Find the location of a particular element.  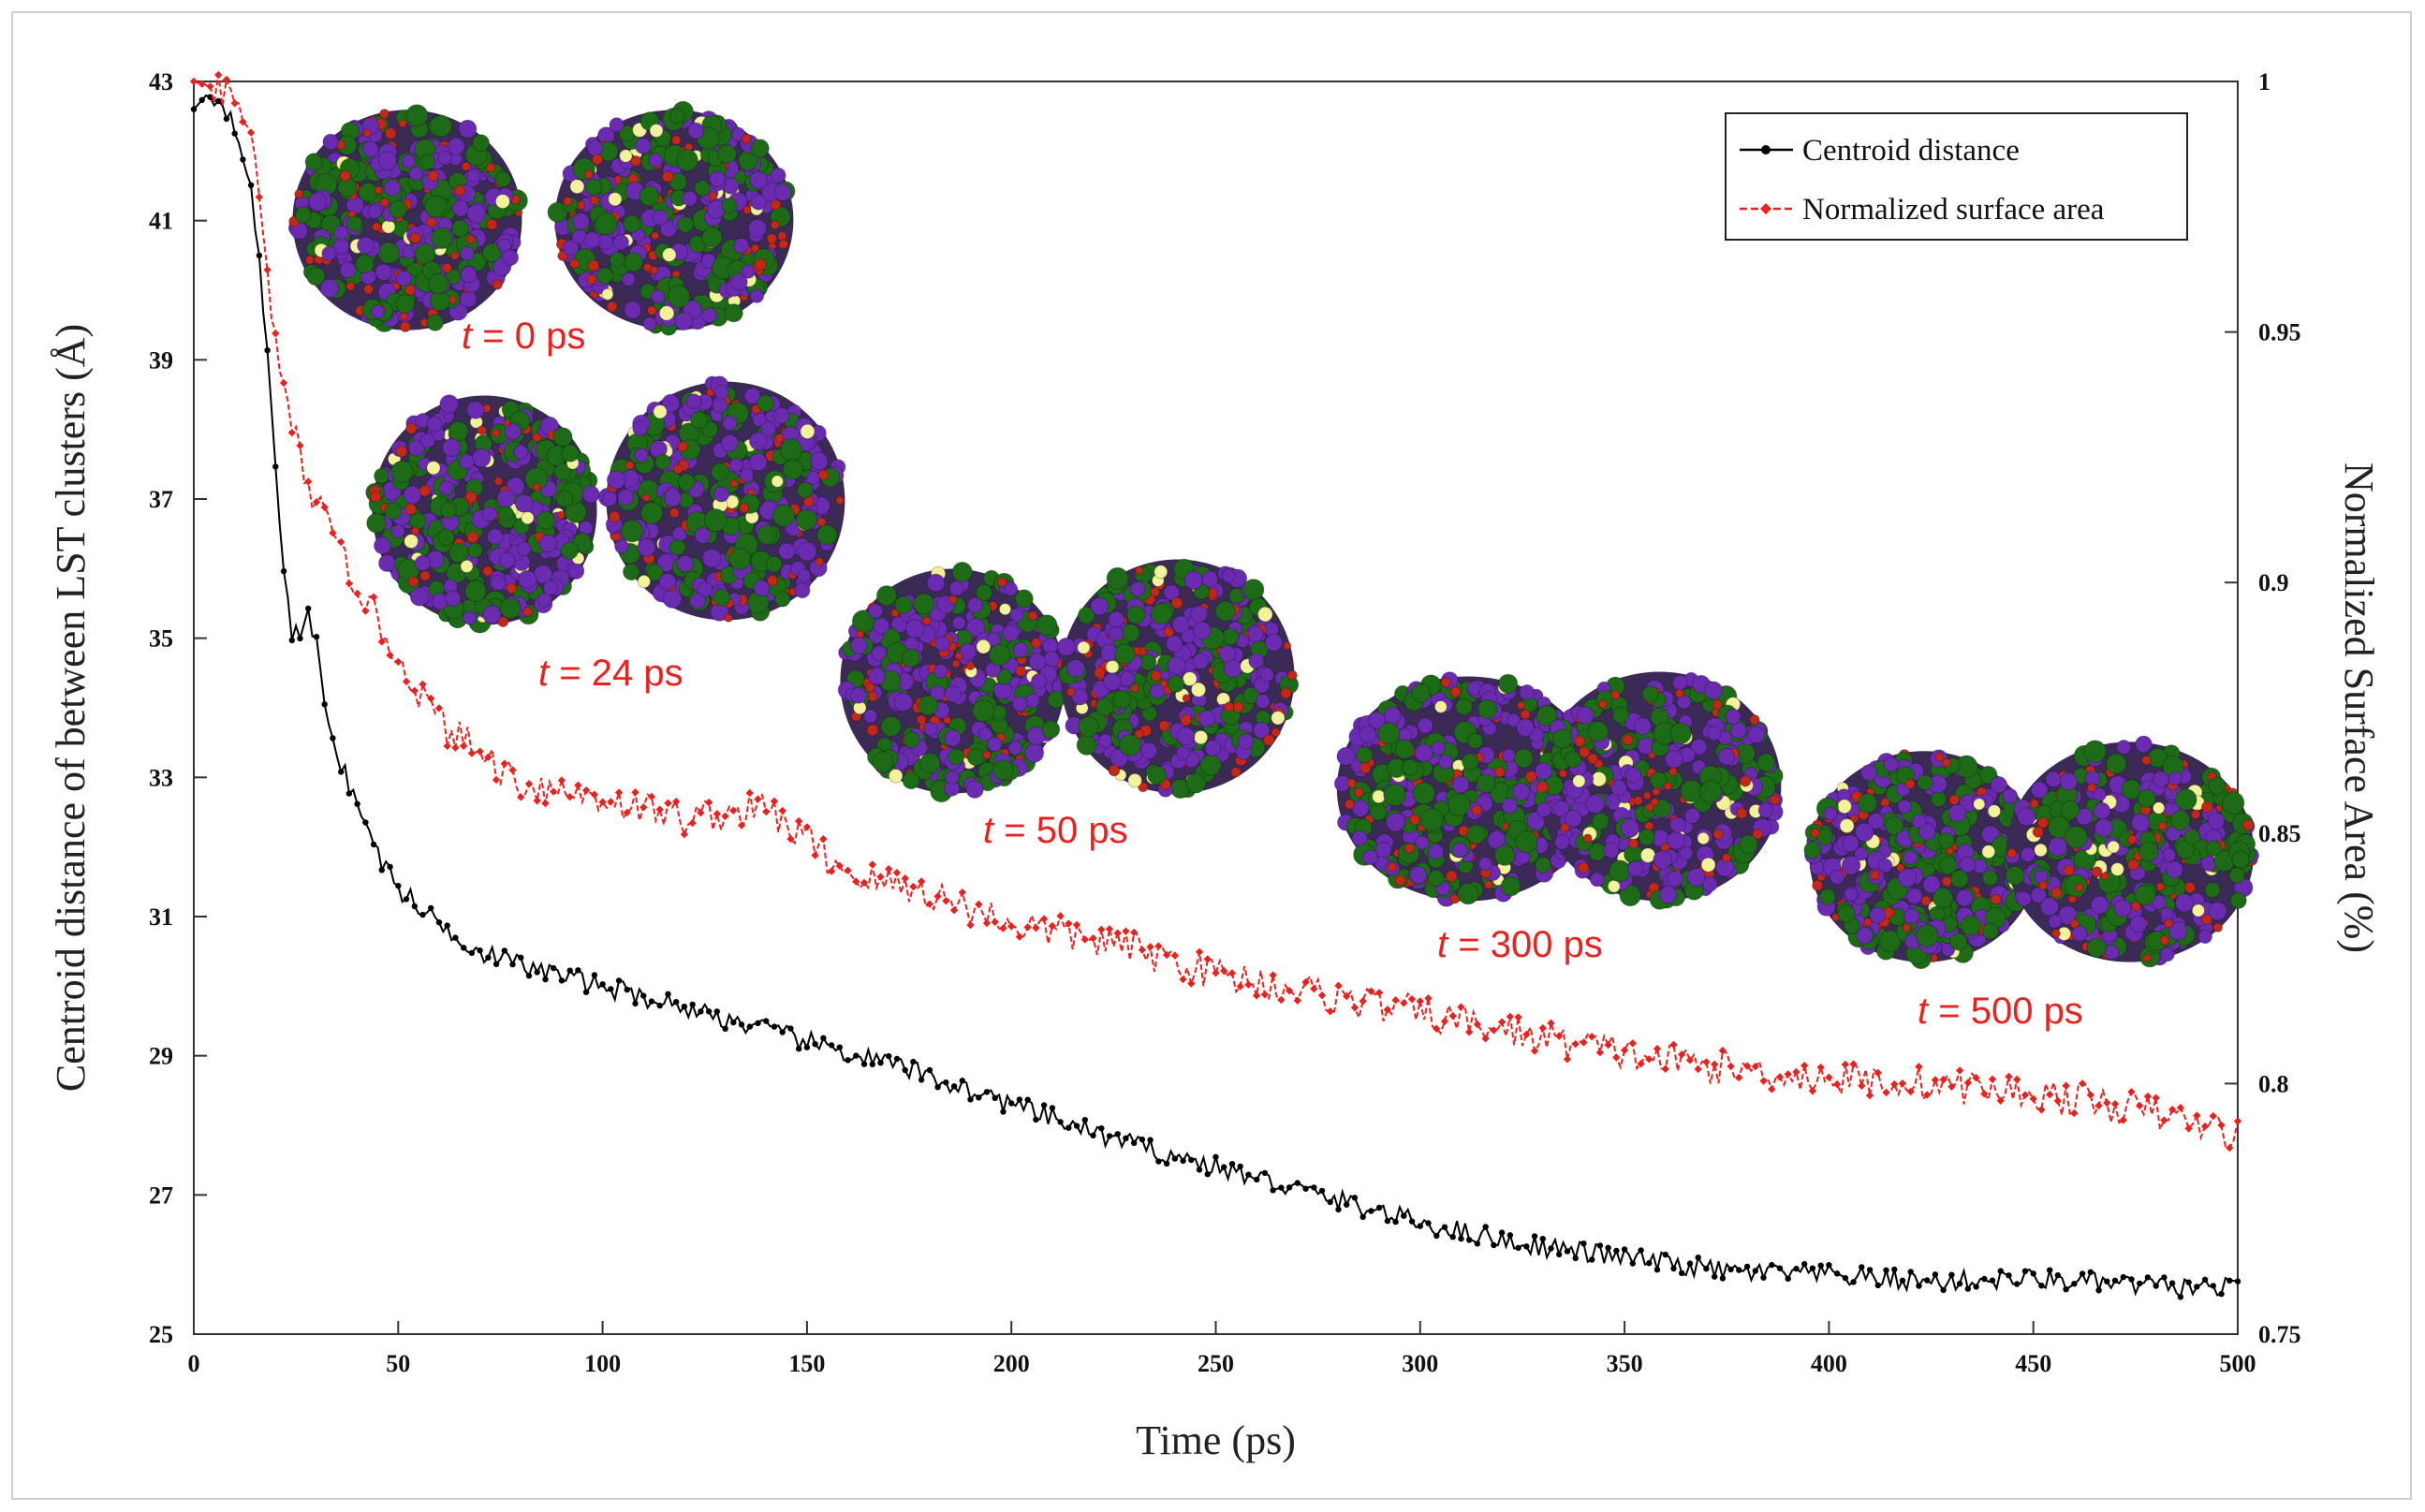

time-value: = 50 ps is located at coordinates (1060, 830).